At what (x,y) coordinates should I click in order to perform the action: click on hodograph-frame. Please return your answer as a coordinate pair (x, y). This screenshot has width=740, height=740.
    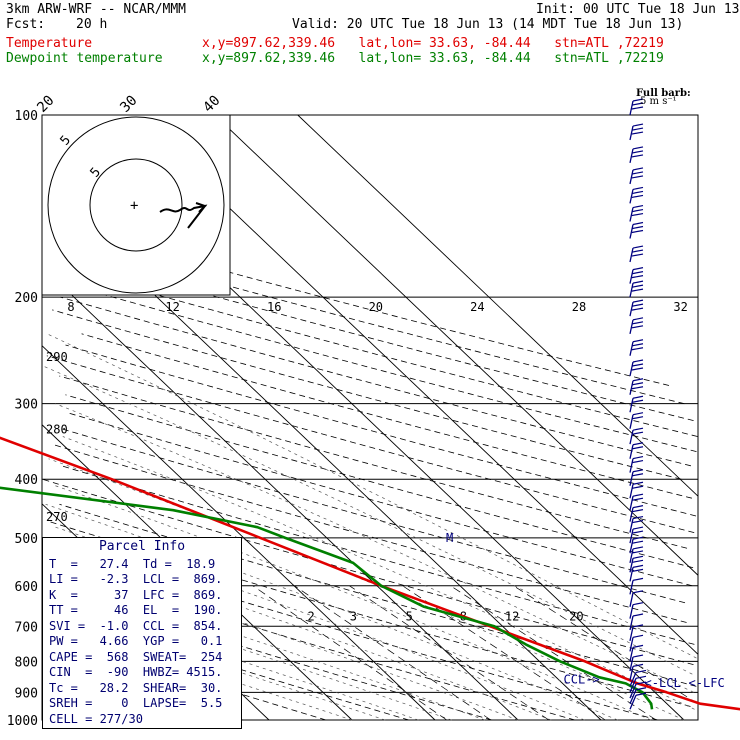
    Looking at the image, I should click on (136, 205).